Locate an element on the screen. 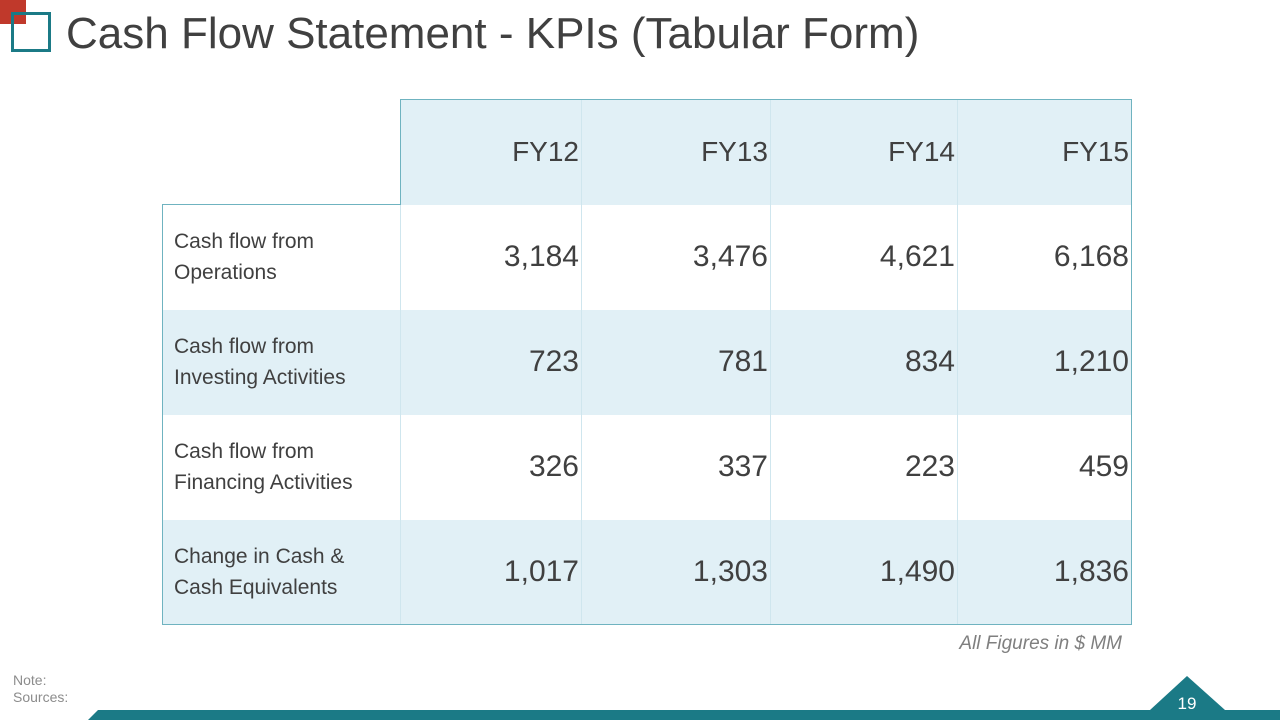 Image resolution: width=1280 pixels, height=720 pixels. table-cell-value: 1,303 is located at coordinates (676, 572).